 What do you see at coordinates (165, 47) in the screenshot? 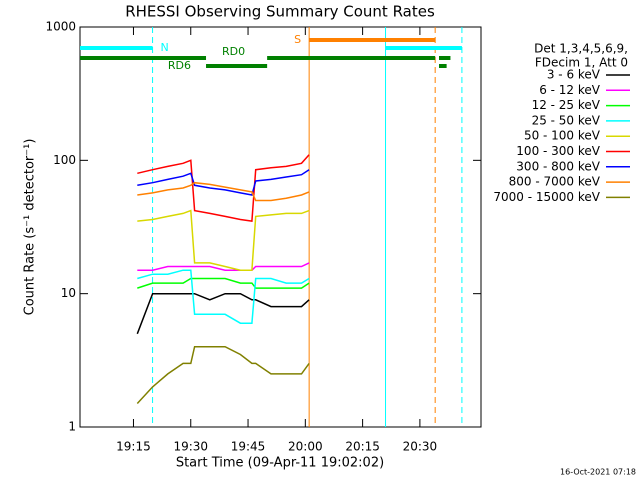
I see `state-label: N` at bounding box center [165, 47].